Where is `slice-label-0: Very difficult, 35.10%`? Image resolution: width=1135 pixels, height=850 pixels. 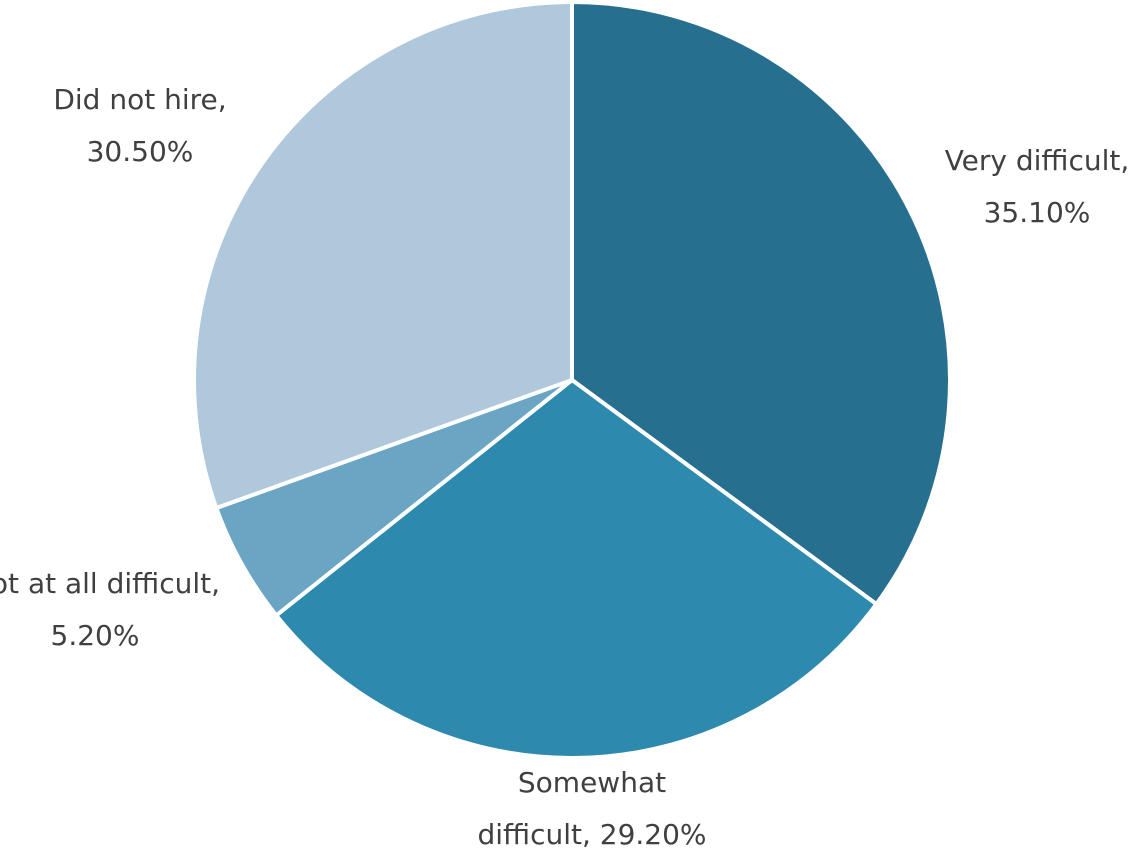 slice-label-0: Very difficult, 35.10% is located at coordinates (1037, 186).